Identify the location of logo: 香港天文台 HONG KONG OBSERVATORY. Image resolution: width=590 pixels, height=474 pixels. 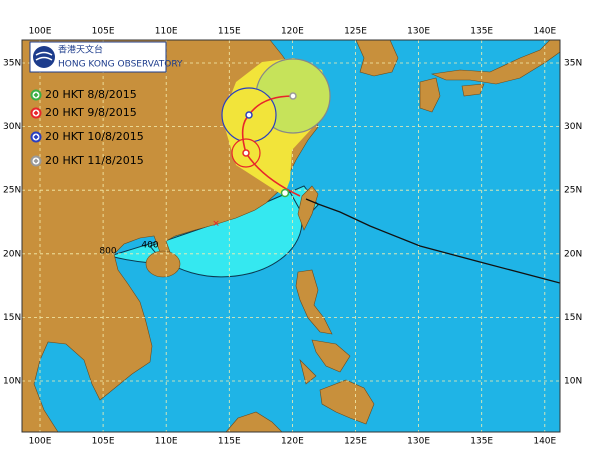
(106, 57).